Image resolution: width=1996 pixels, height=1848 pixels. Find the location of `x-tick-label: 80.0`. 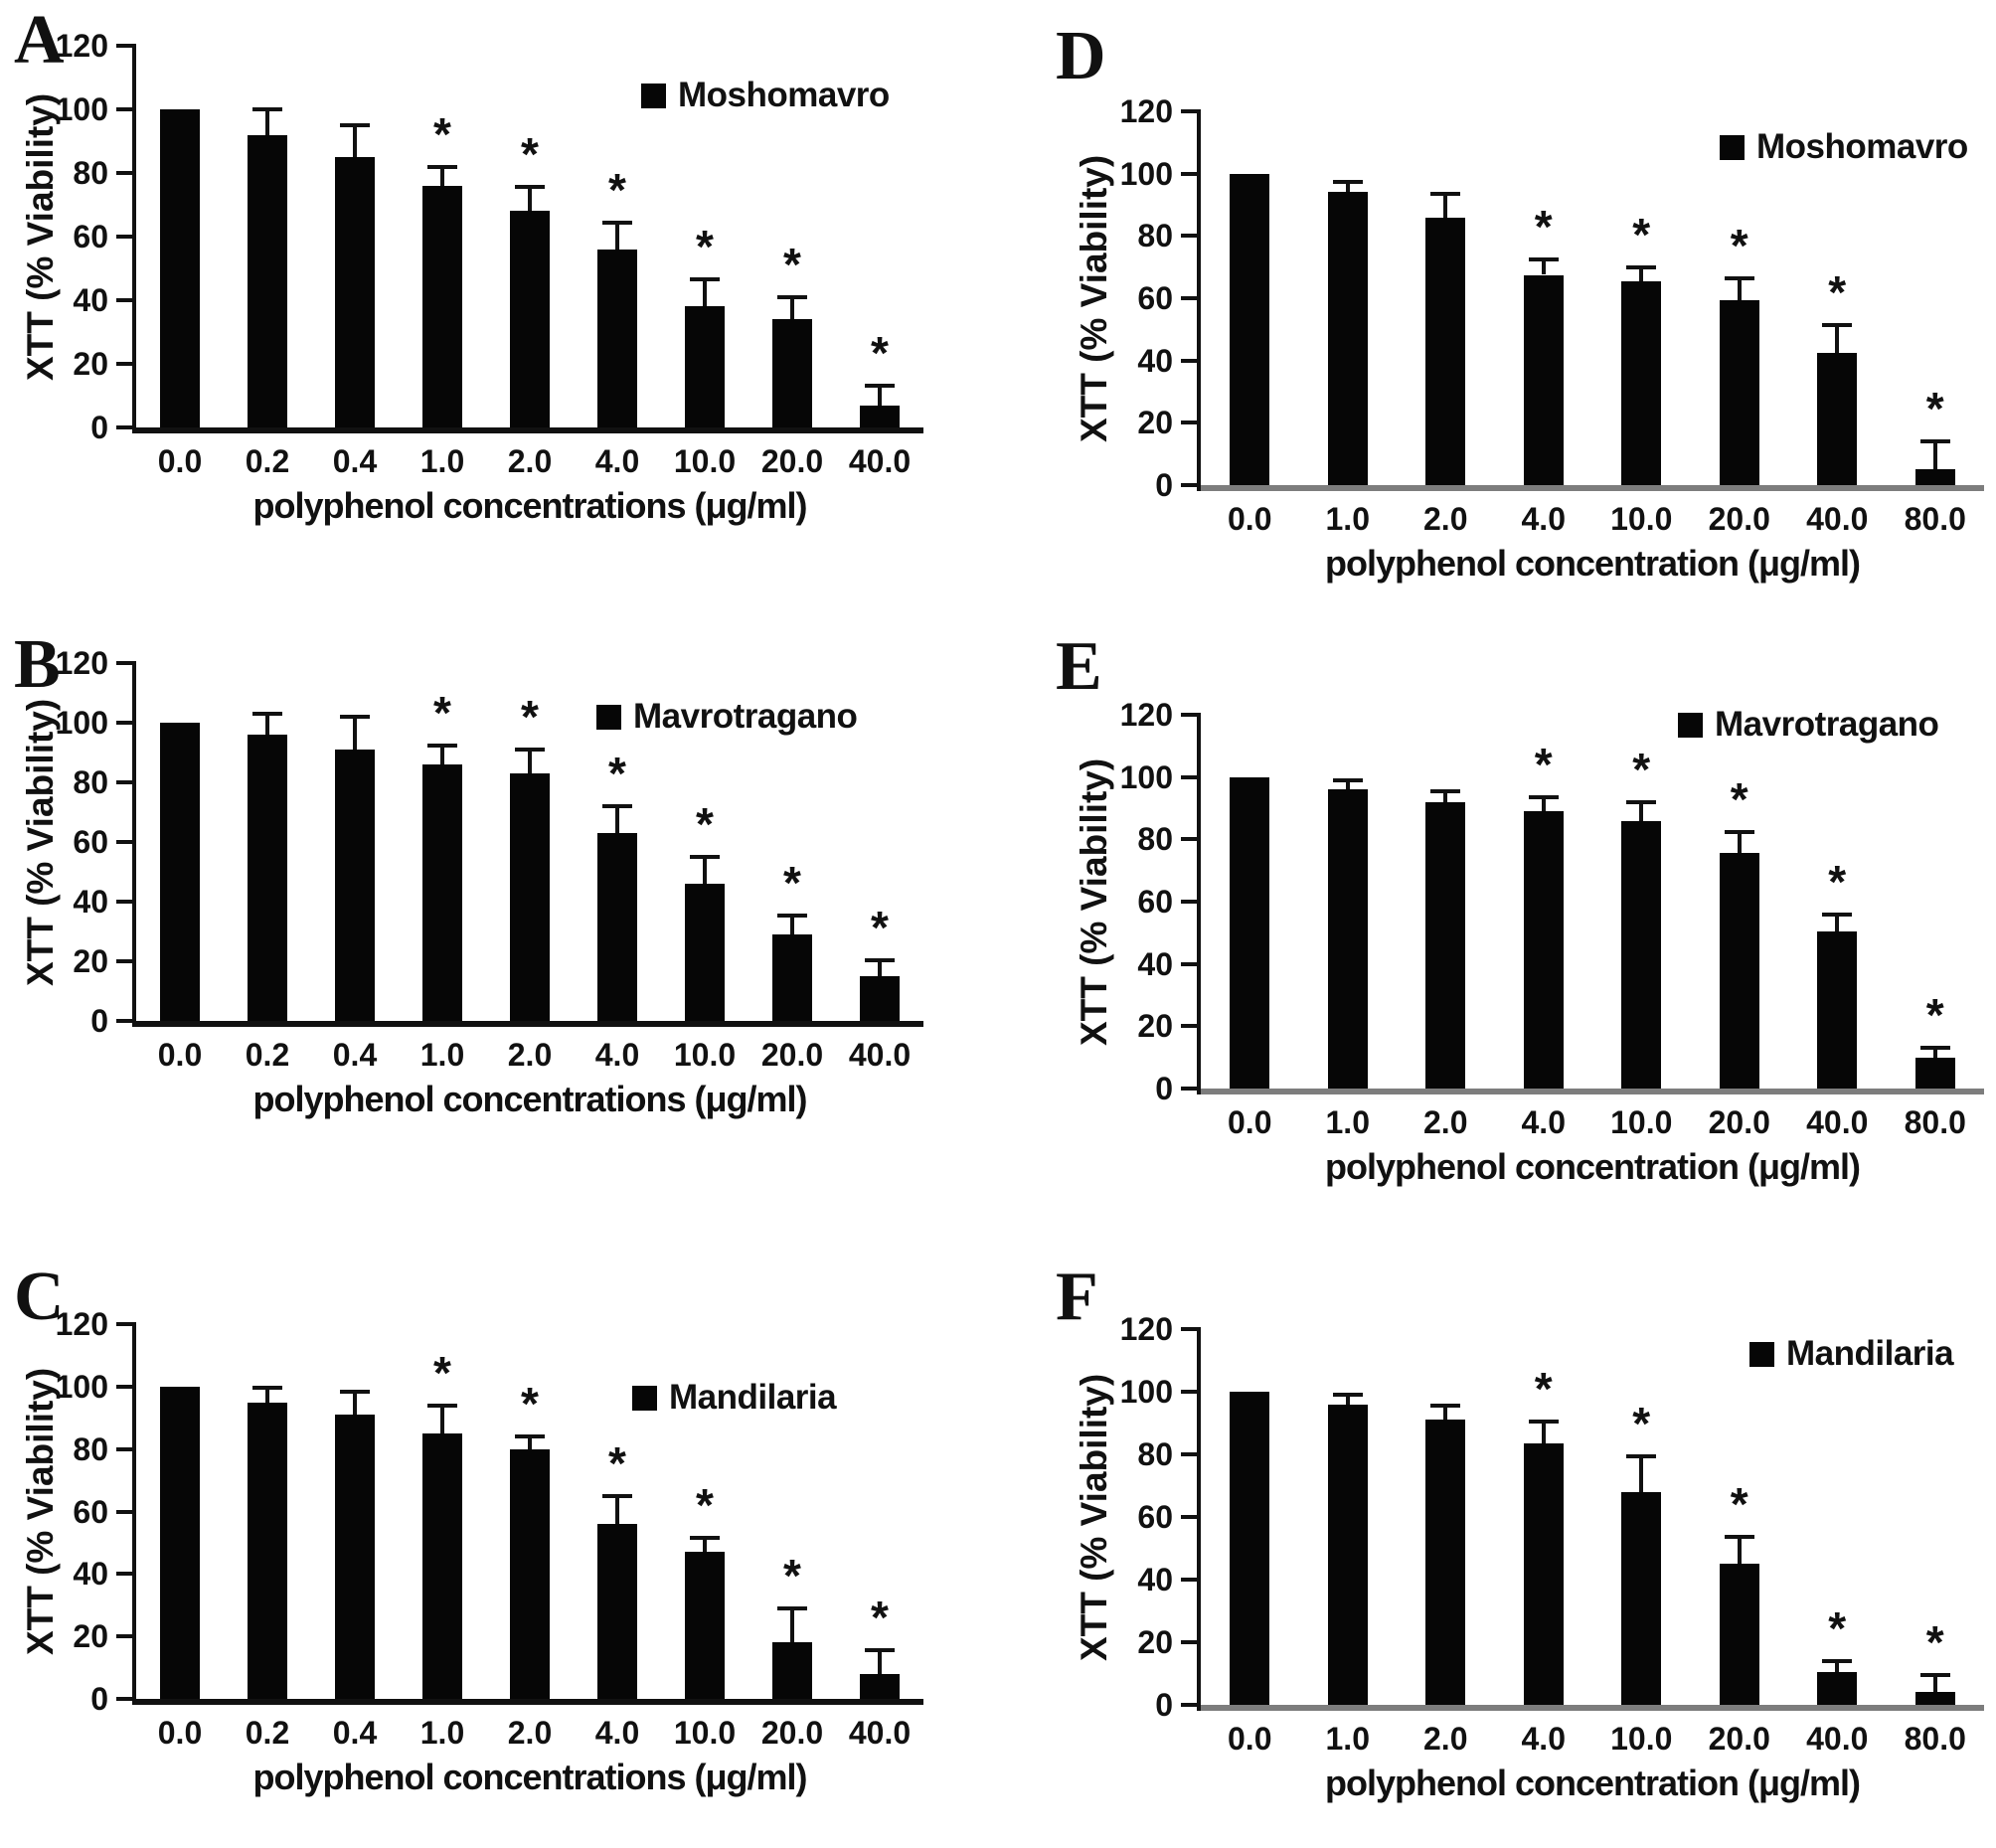

x-tick-label: 80.0 is located at coordinates (1935, 1122).